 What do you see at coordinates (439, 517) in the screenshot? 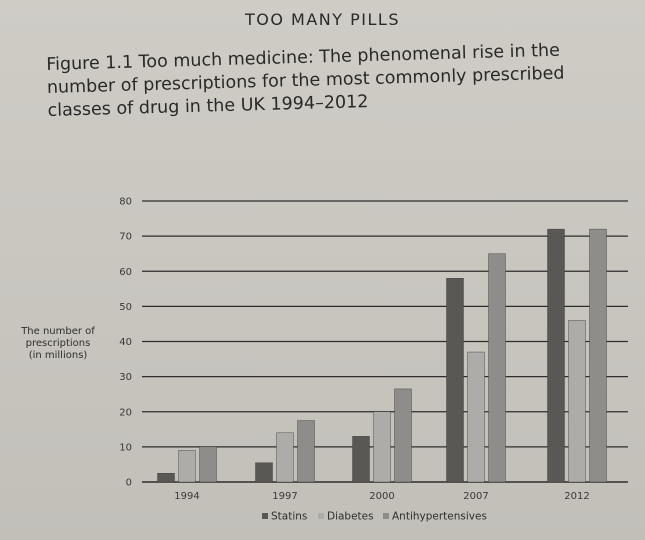
I see `legend-label-antihypertensives: Antihypertensives` at bounding box center [439, 517].